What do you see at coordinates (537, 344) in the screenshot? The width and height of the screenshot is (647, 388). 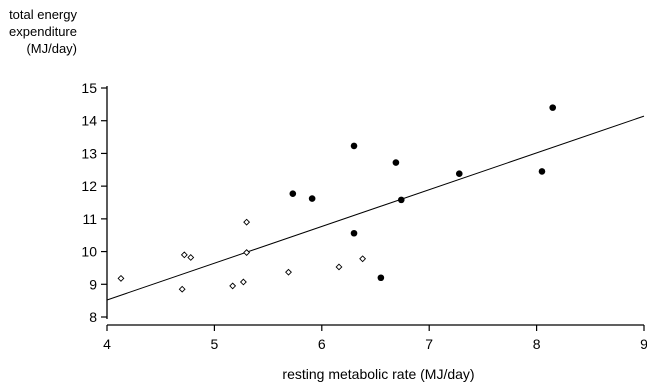 I see `x-tick-label: 8` at bounding box center [537, 344].